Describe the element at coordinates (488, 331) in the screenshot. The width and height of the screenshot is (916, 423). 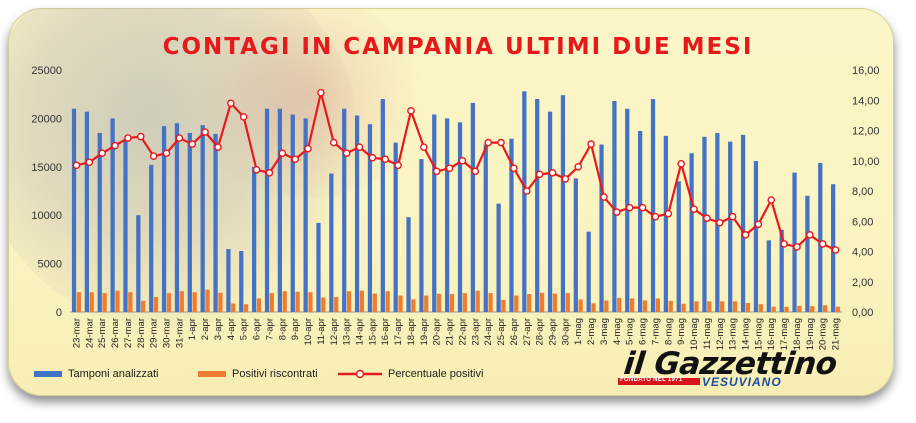
I see `x-tick-label: 24-apr` at that location.